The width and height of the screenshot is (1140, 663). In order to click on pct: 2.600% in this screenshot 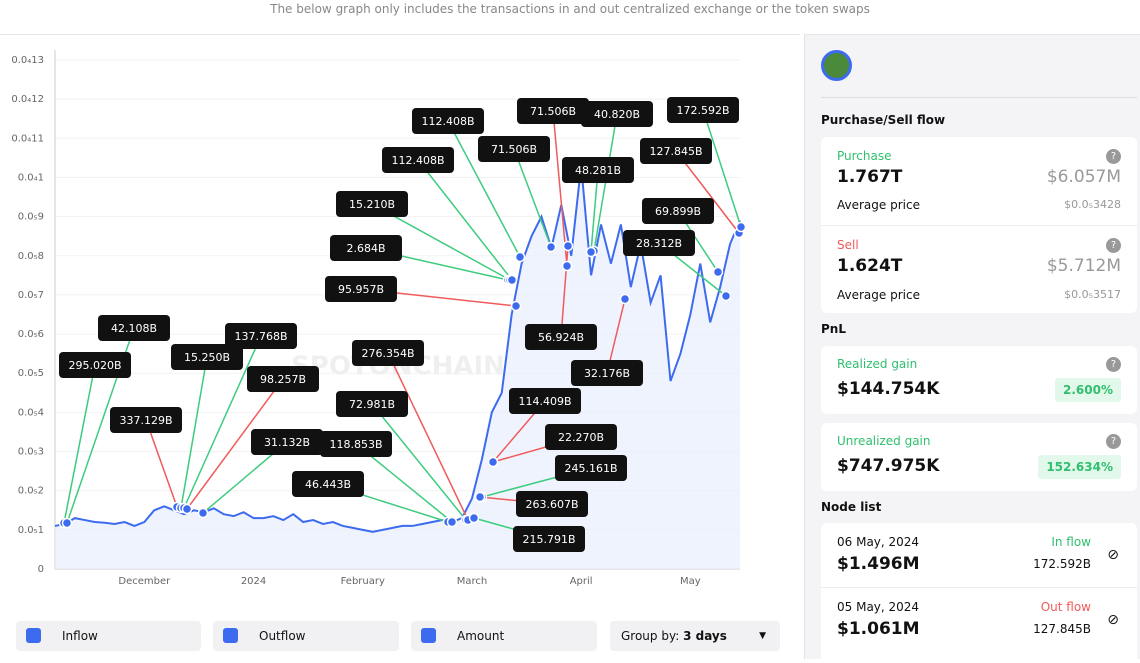, I will do `click(1088, 390)`.